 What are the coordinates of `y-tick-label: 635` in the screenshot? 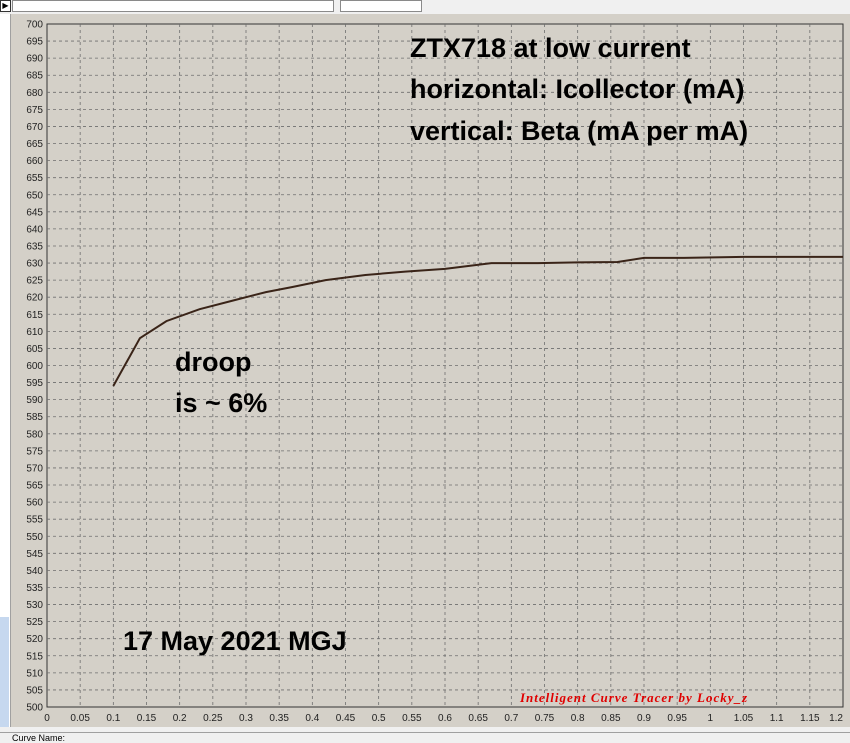 It's located at (34, 246).